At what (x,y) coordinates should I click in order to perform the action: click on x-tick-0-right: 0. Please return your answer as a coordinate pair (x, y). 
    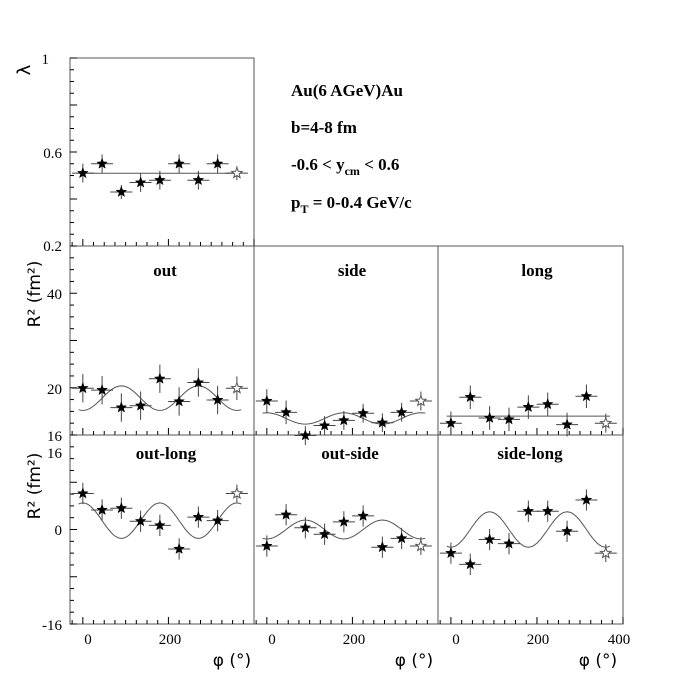
    Looking at the image, I should click on (456, 640).